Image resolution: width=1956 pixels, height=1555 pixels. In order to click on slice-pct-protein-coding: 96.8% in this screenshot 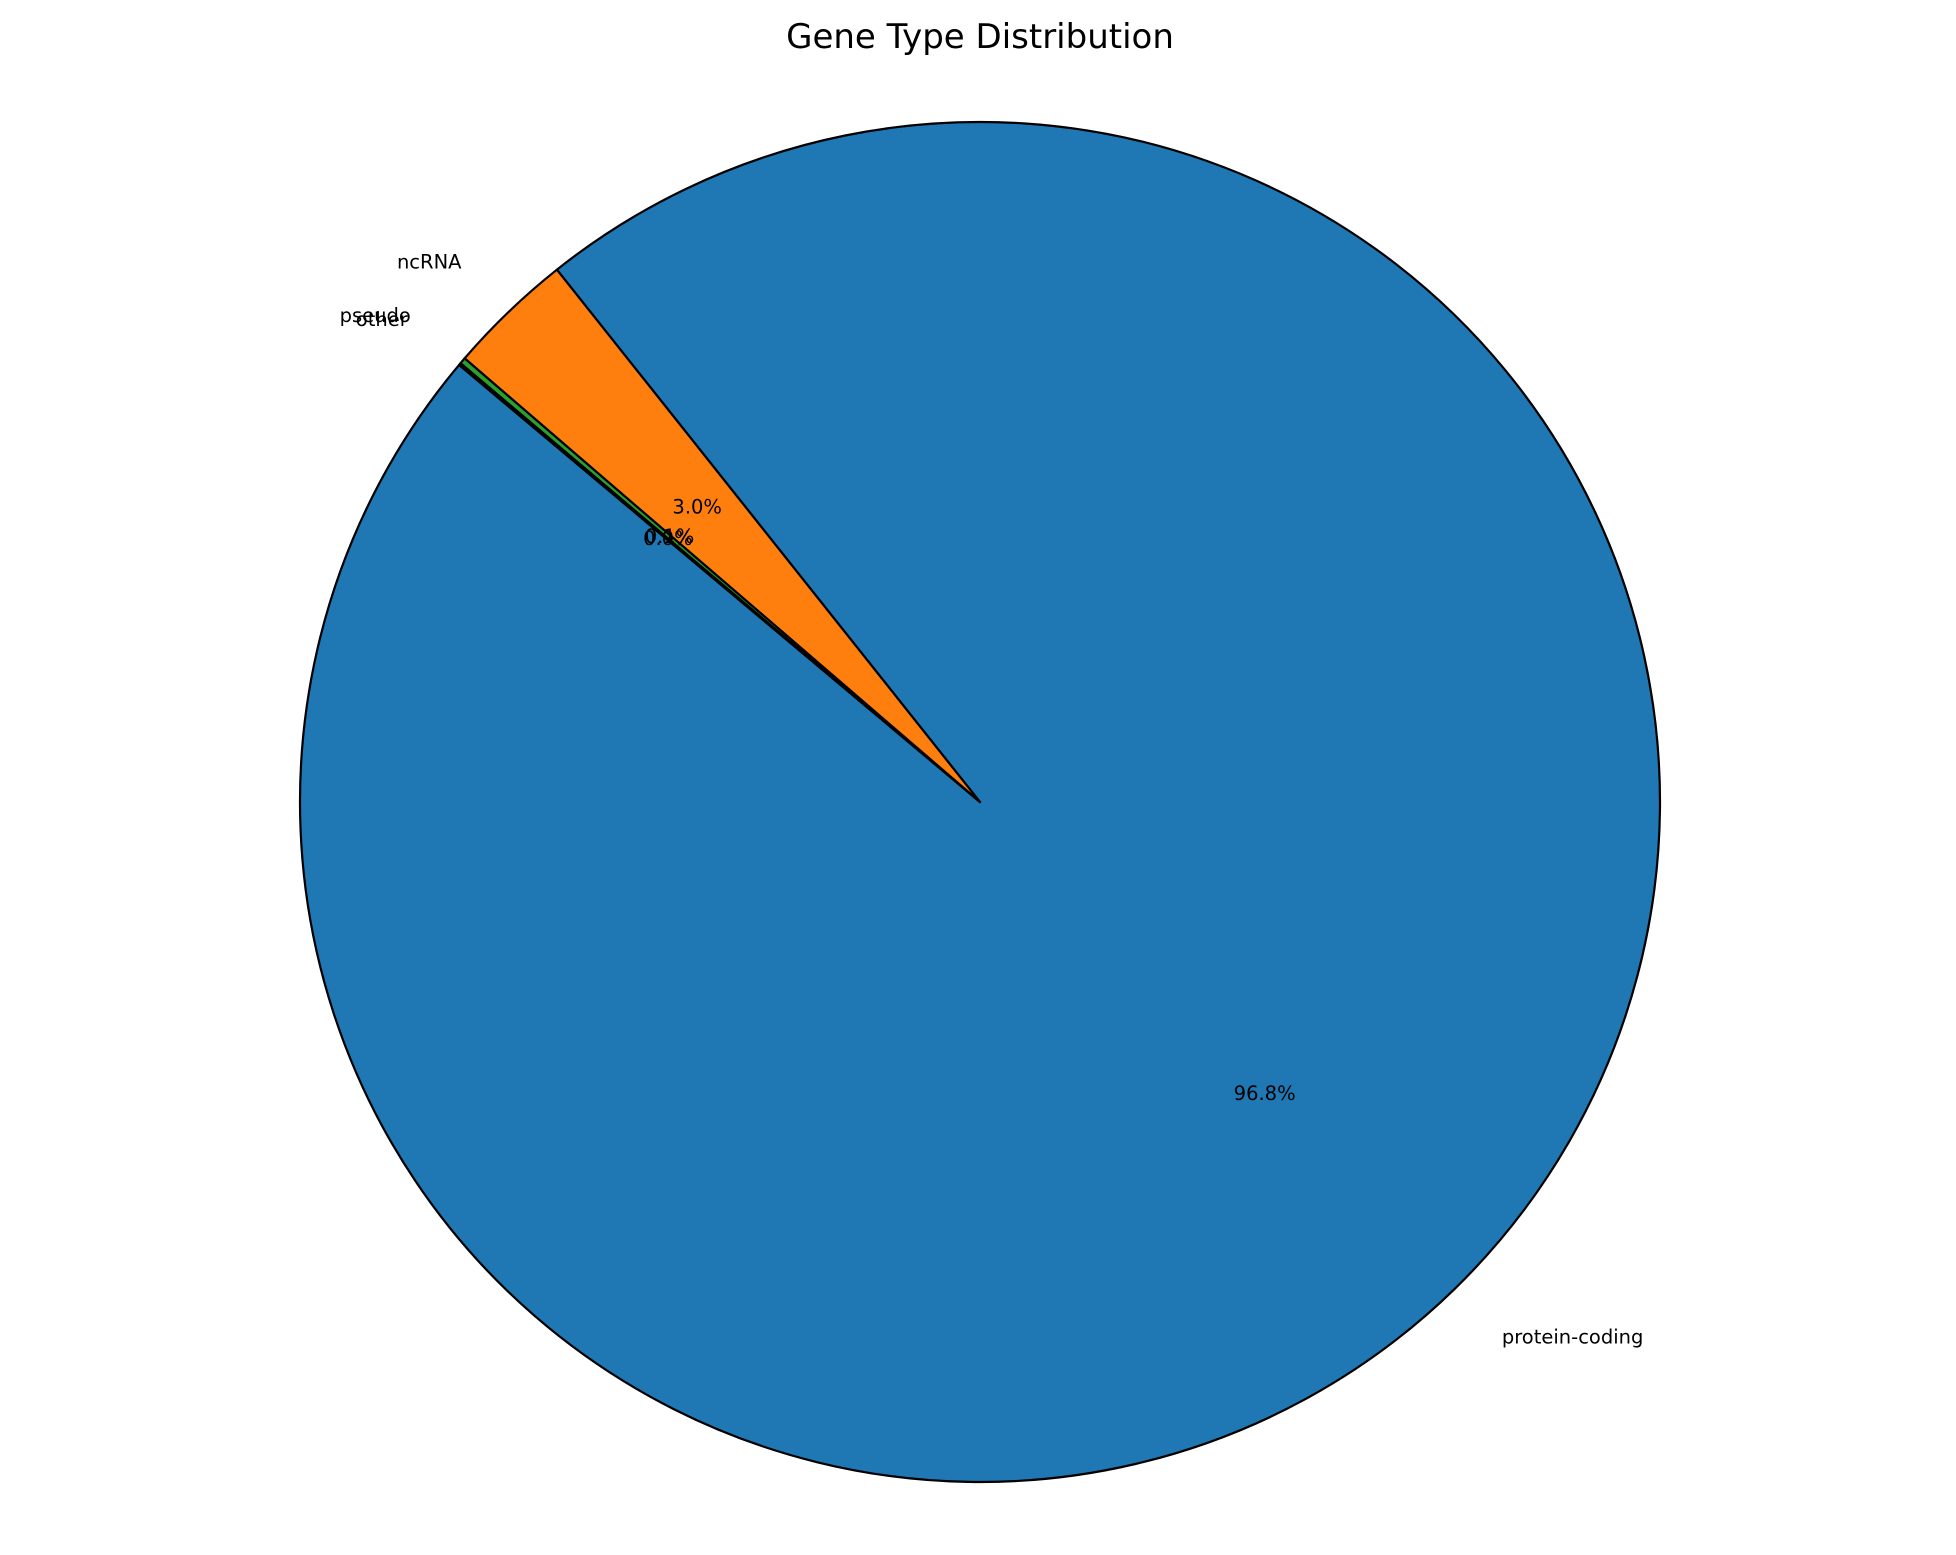, I will do `click(1265, 1093)`.